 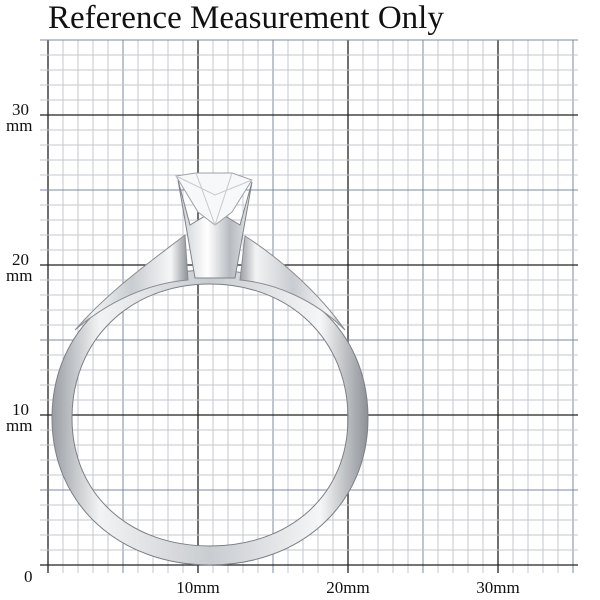 I want to click on x-label: 20mm, so click(x=347, y=587).